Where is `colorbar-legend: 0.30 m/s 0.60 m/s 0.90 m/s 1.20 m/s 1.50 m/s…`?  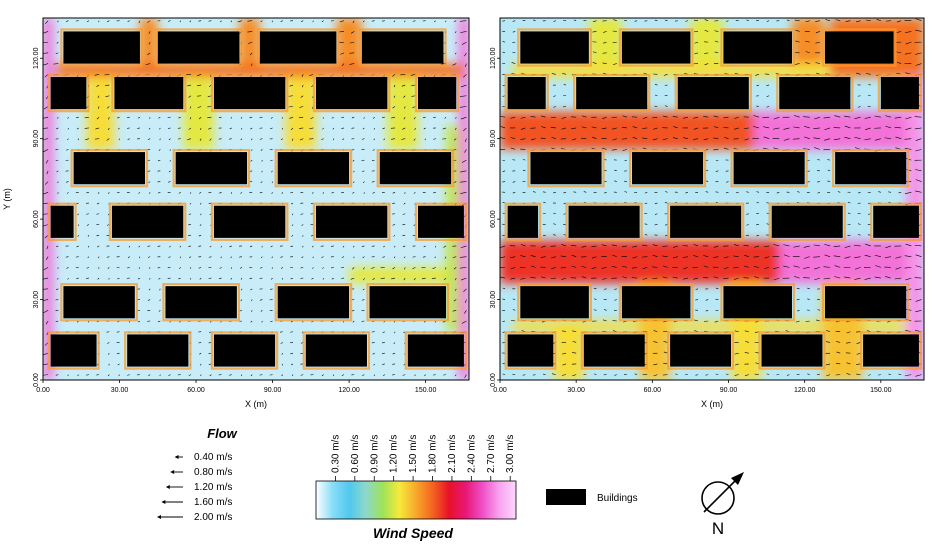 colorbar-legend: 0.30 m/s 0.60 m/s 0.90 m/s 1.20 m/s 1.50 m/s… is located at coordinates (416, 488).